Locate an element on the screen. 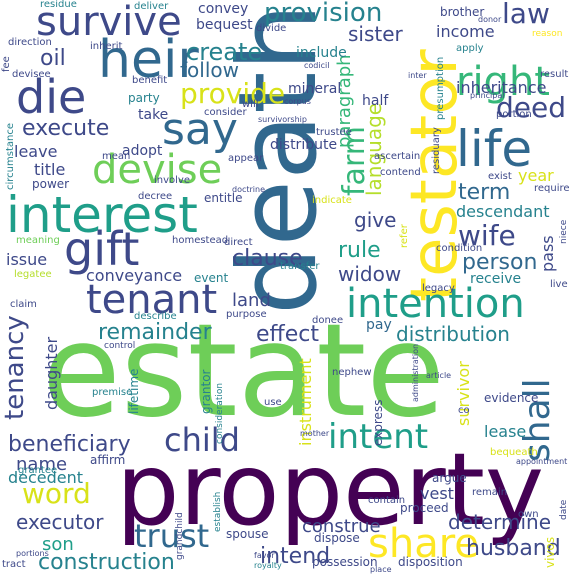 This screenshot has width=576, height=576. word-vest: vest is located at coordinates (437, 493).